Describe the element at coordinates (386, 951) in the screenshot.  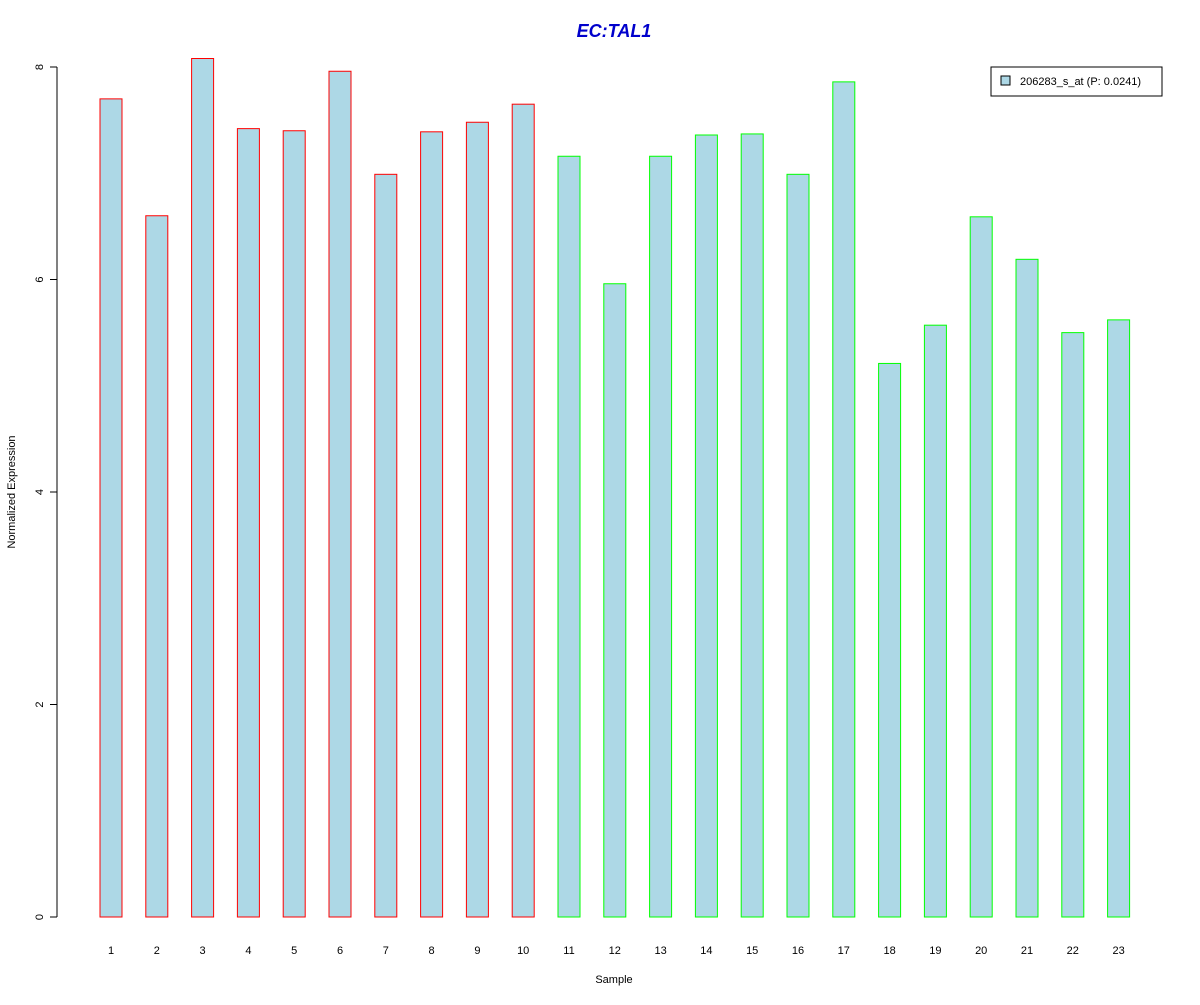
I see `x-tick-label: 7` at that location.